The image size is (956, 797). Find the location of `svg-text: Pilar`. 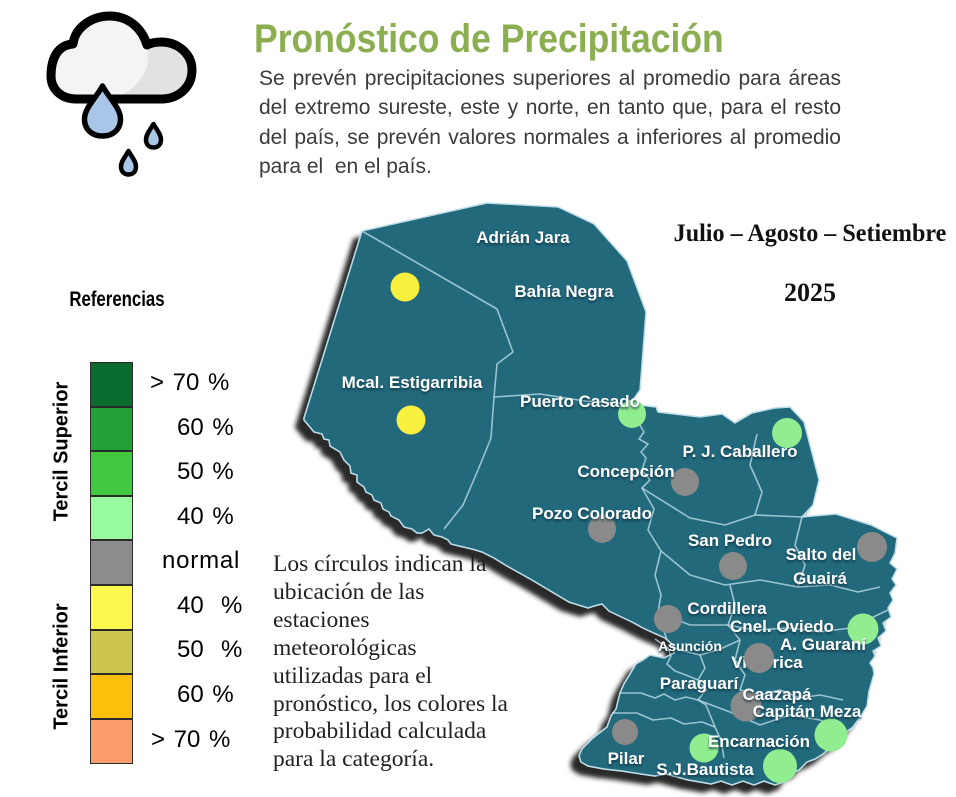

svg-text: Pilar is located at coordinates (626, 758).